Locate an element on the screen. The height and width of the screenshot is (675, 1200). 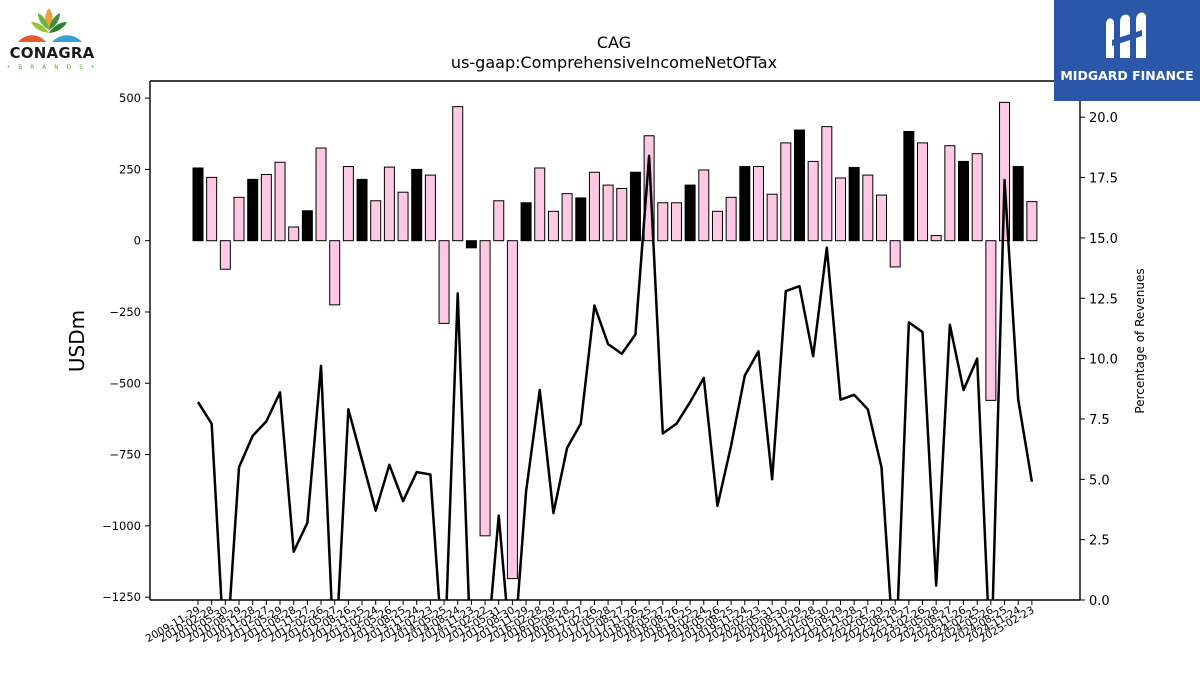
midgard-mark-icon is located at coordinates (1126, 35).